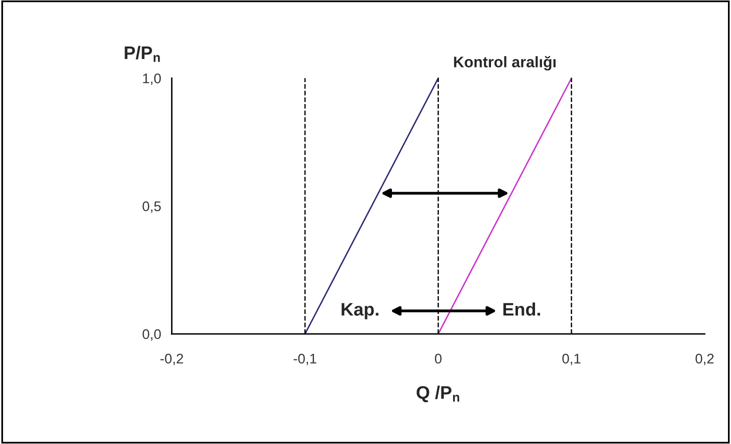 Image resolution: width=731 pixels, height=444 pixels. Describe the element at coordinates (438, 359) in the screenshot. I see `x-tick-label: 0` at that location.